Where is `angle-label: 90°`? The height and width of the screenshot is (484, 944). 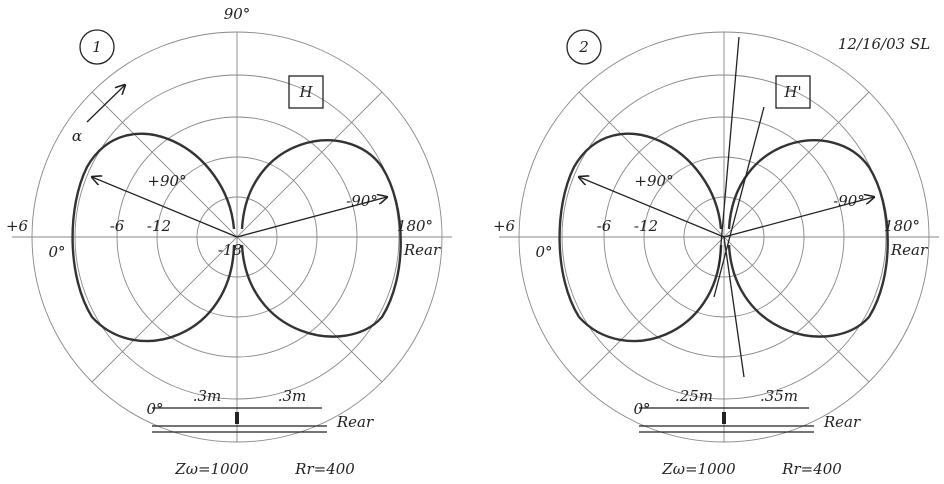
angle-label: 90° is located at coordinates (237, 14).